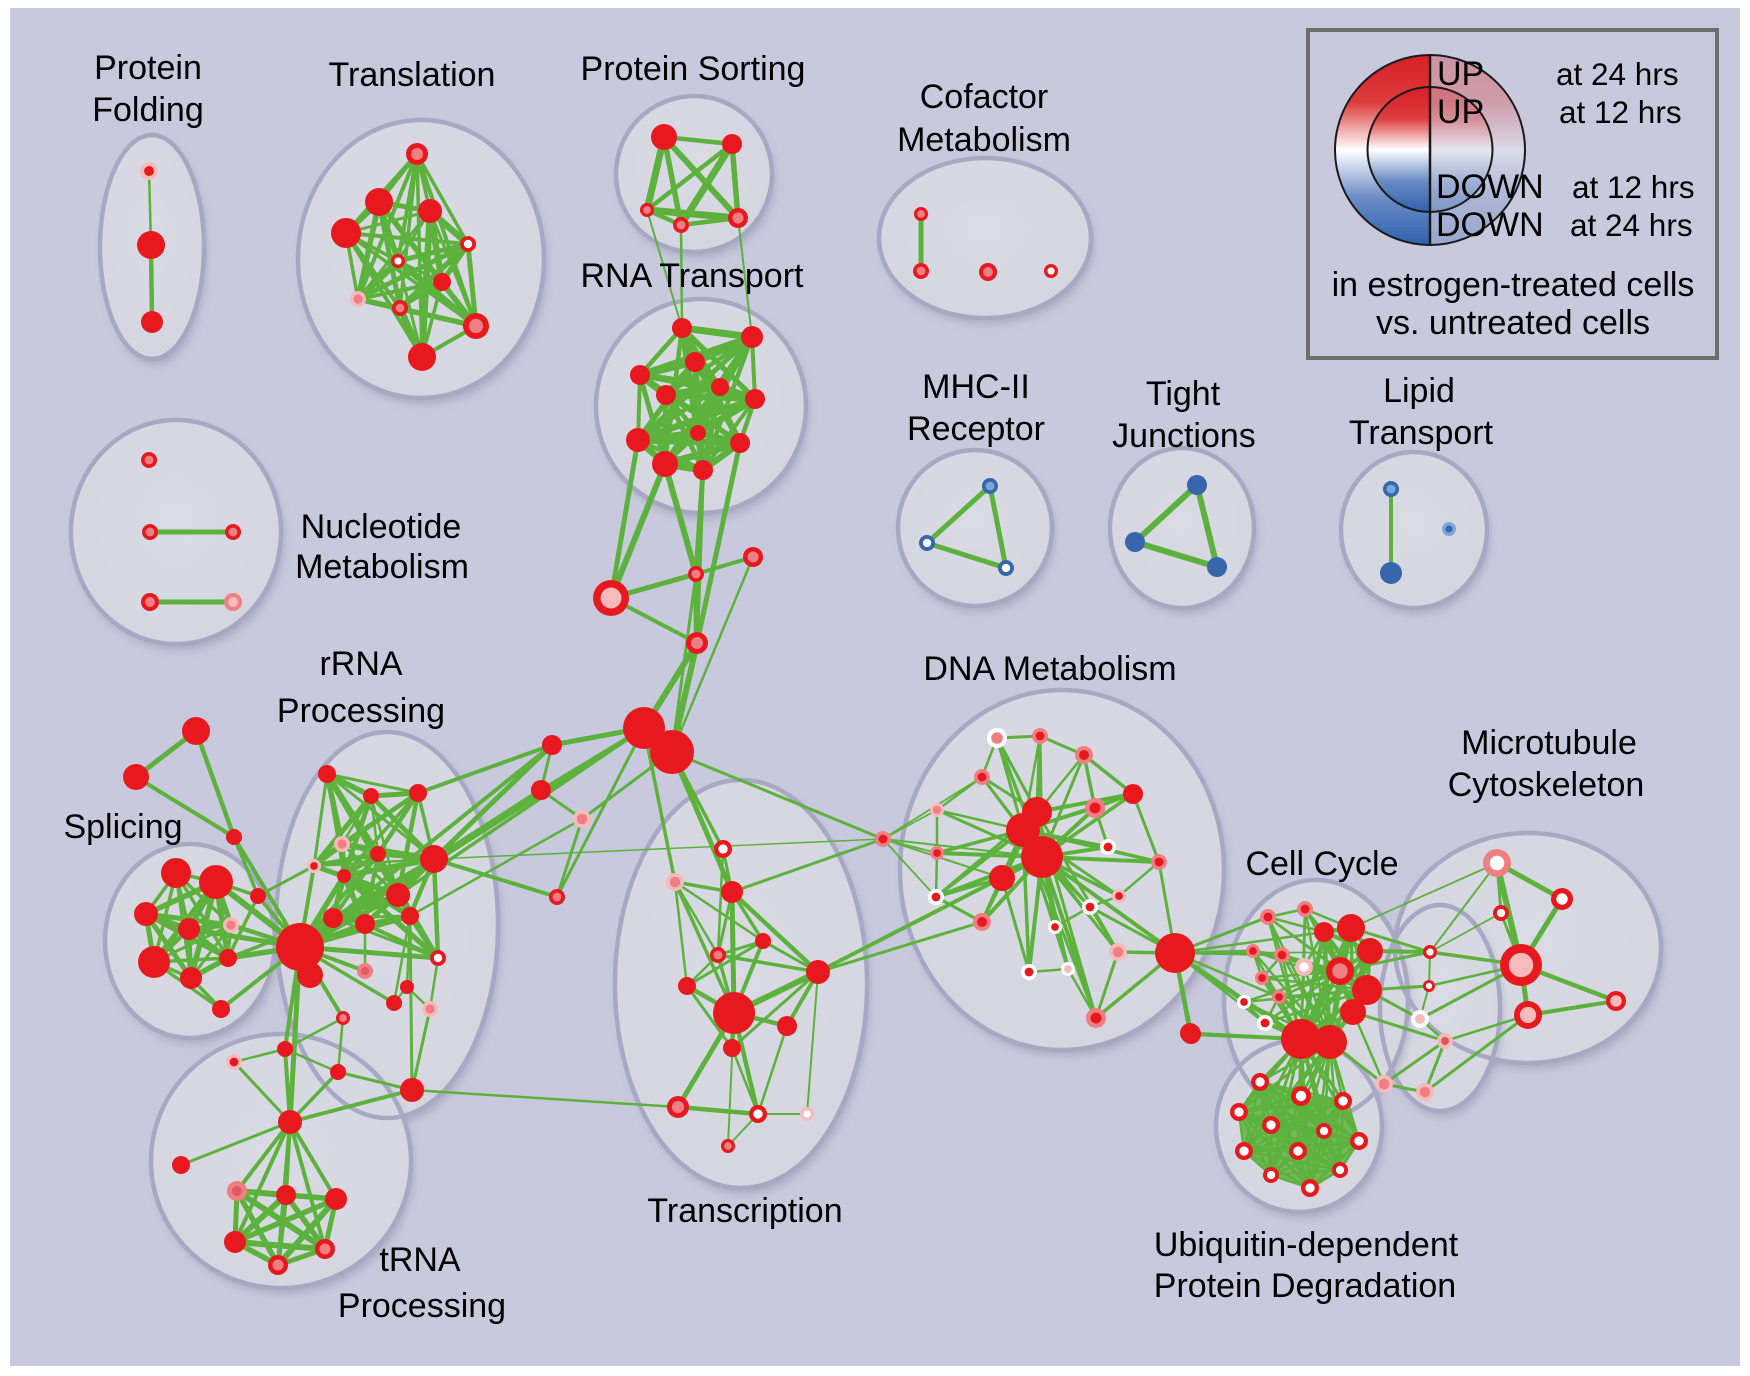 The image size is (1750, 1376). I want to click on svg-text: Cytoskeleton, so click(1546, 785).